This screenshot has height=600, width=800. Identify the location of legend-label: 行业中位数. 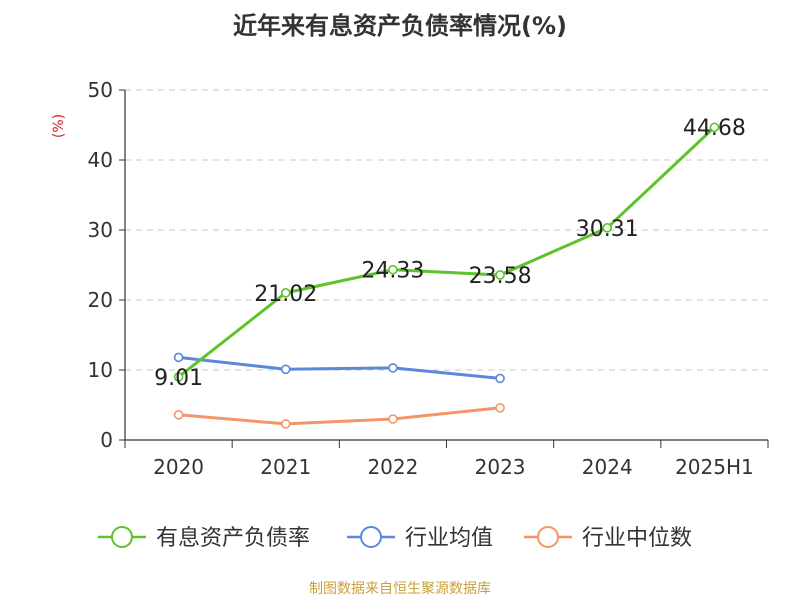
(637, 538).